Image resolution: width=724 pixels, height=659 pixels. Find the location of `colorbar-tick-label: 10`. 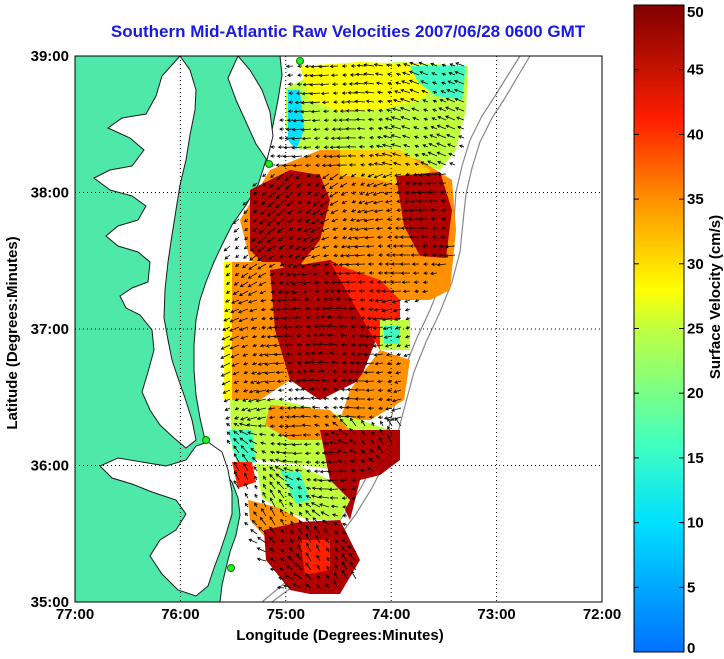

colorbar-tick-label: 10 is located at coordinates (695, 523).